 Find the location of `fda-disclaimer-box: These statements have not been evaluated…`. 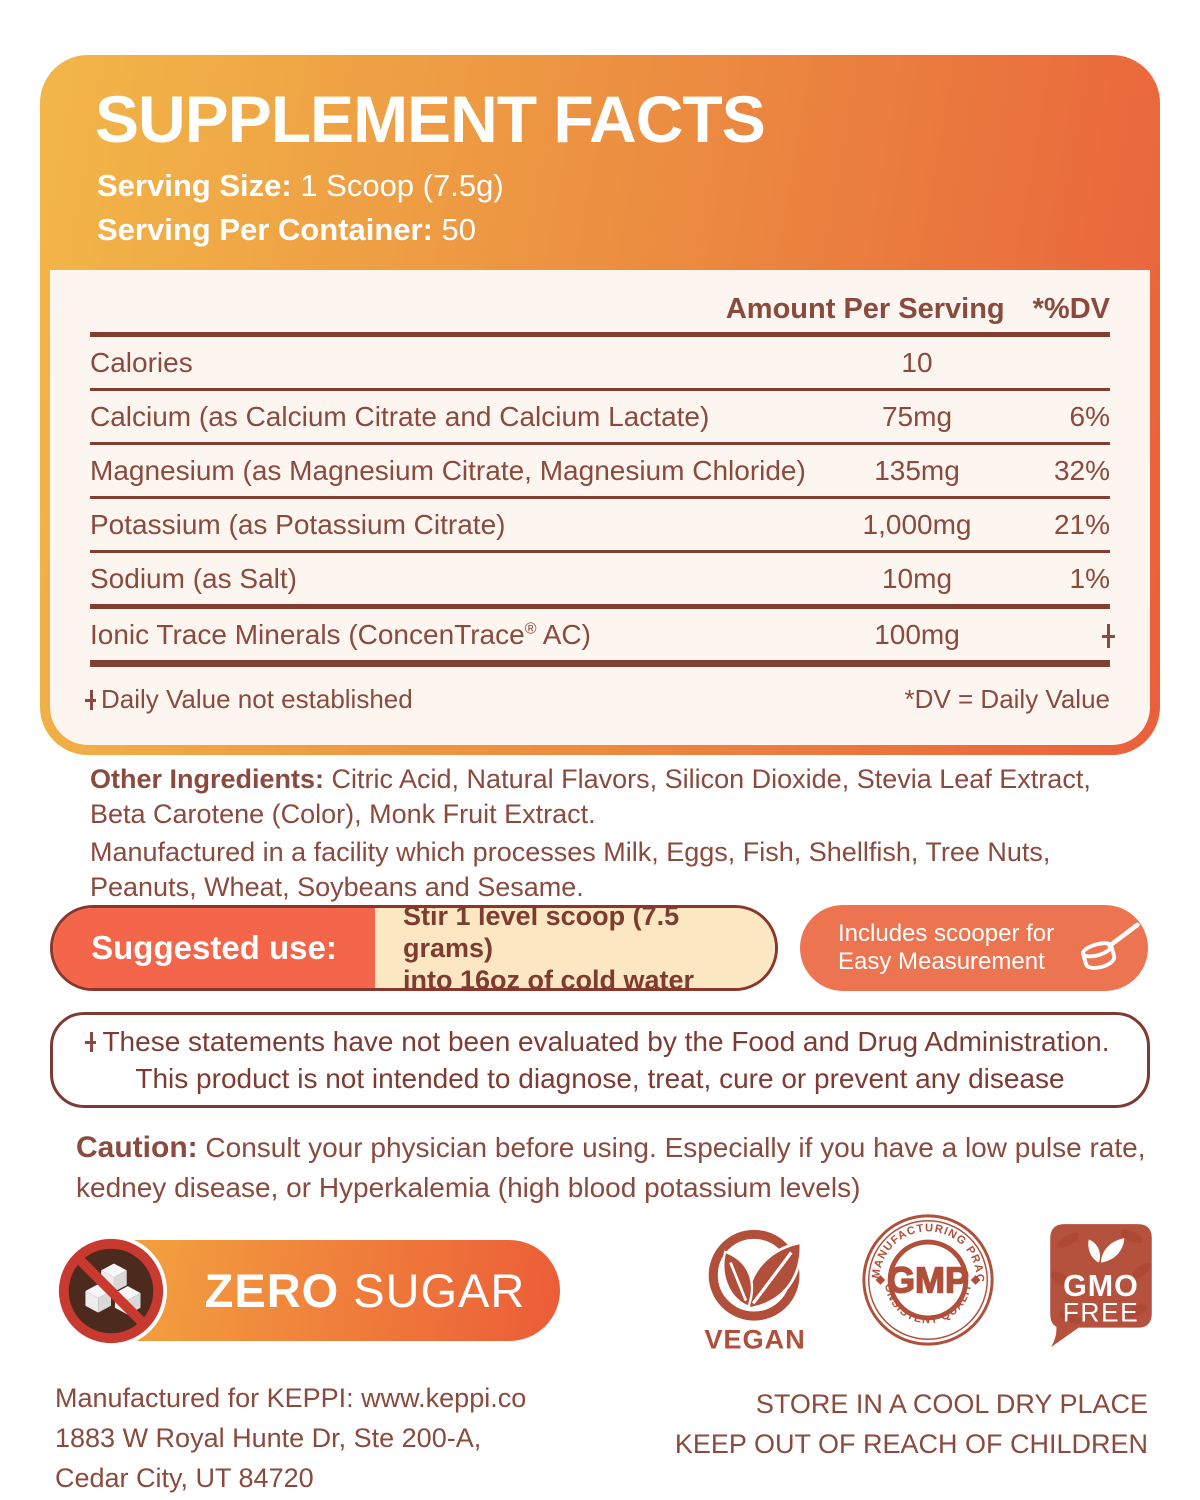

fda-disclaimer-box: These statements have not been evaluated… is located at coordinates (600, 1060).